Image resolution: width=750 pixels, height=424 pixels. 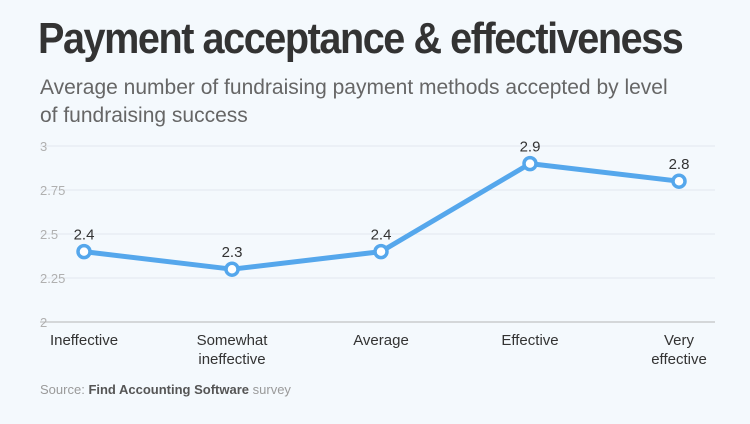 I want to click on x-tick-label: Effective, so click(x=529, y=340).